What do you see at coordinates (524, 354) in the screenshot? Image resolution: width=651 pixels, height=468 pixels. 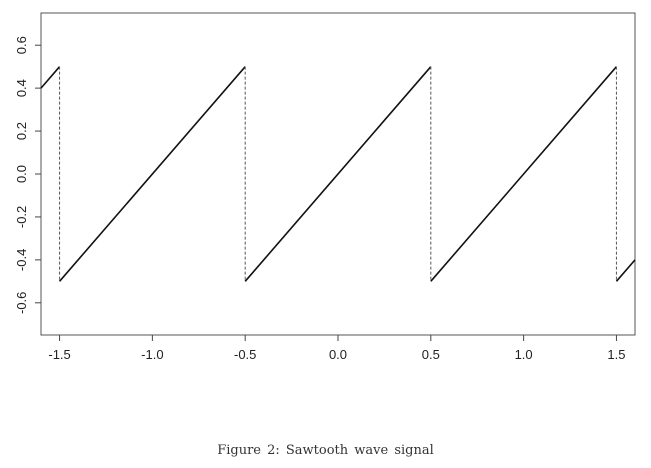 I see `x-tick-label: 1.0` at bounding box center [524, 354].